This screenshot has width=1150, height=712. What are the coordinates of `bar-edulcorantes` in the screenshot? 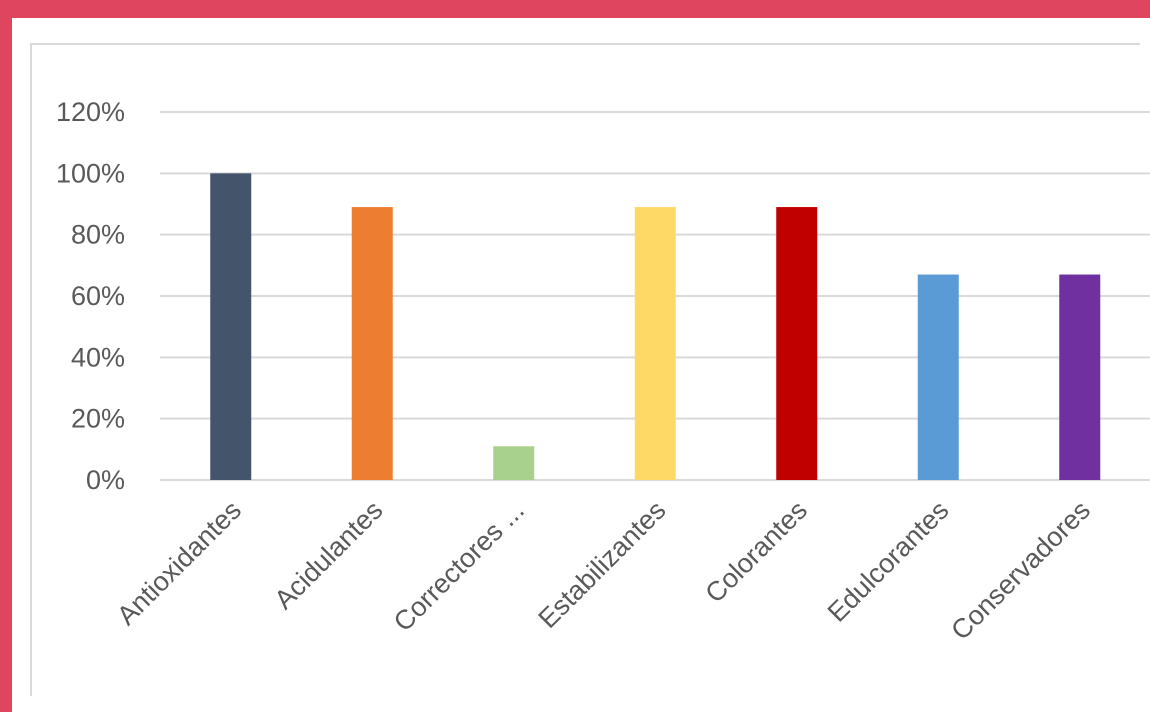 It's located at (938, 377).